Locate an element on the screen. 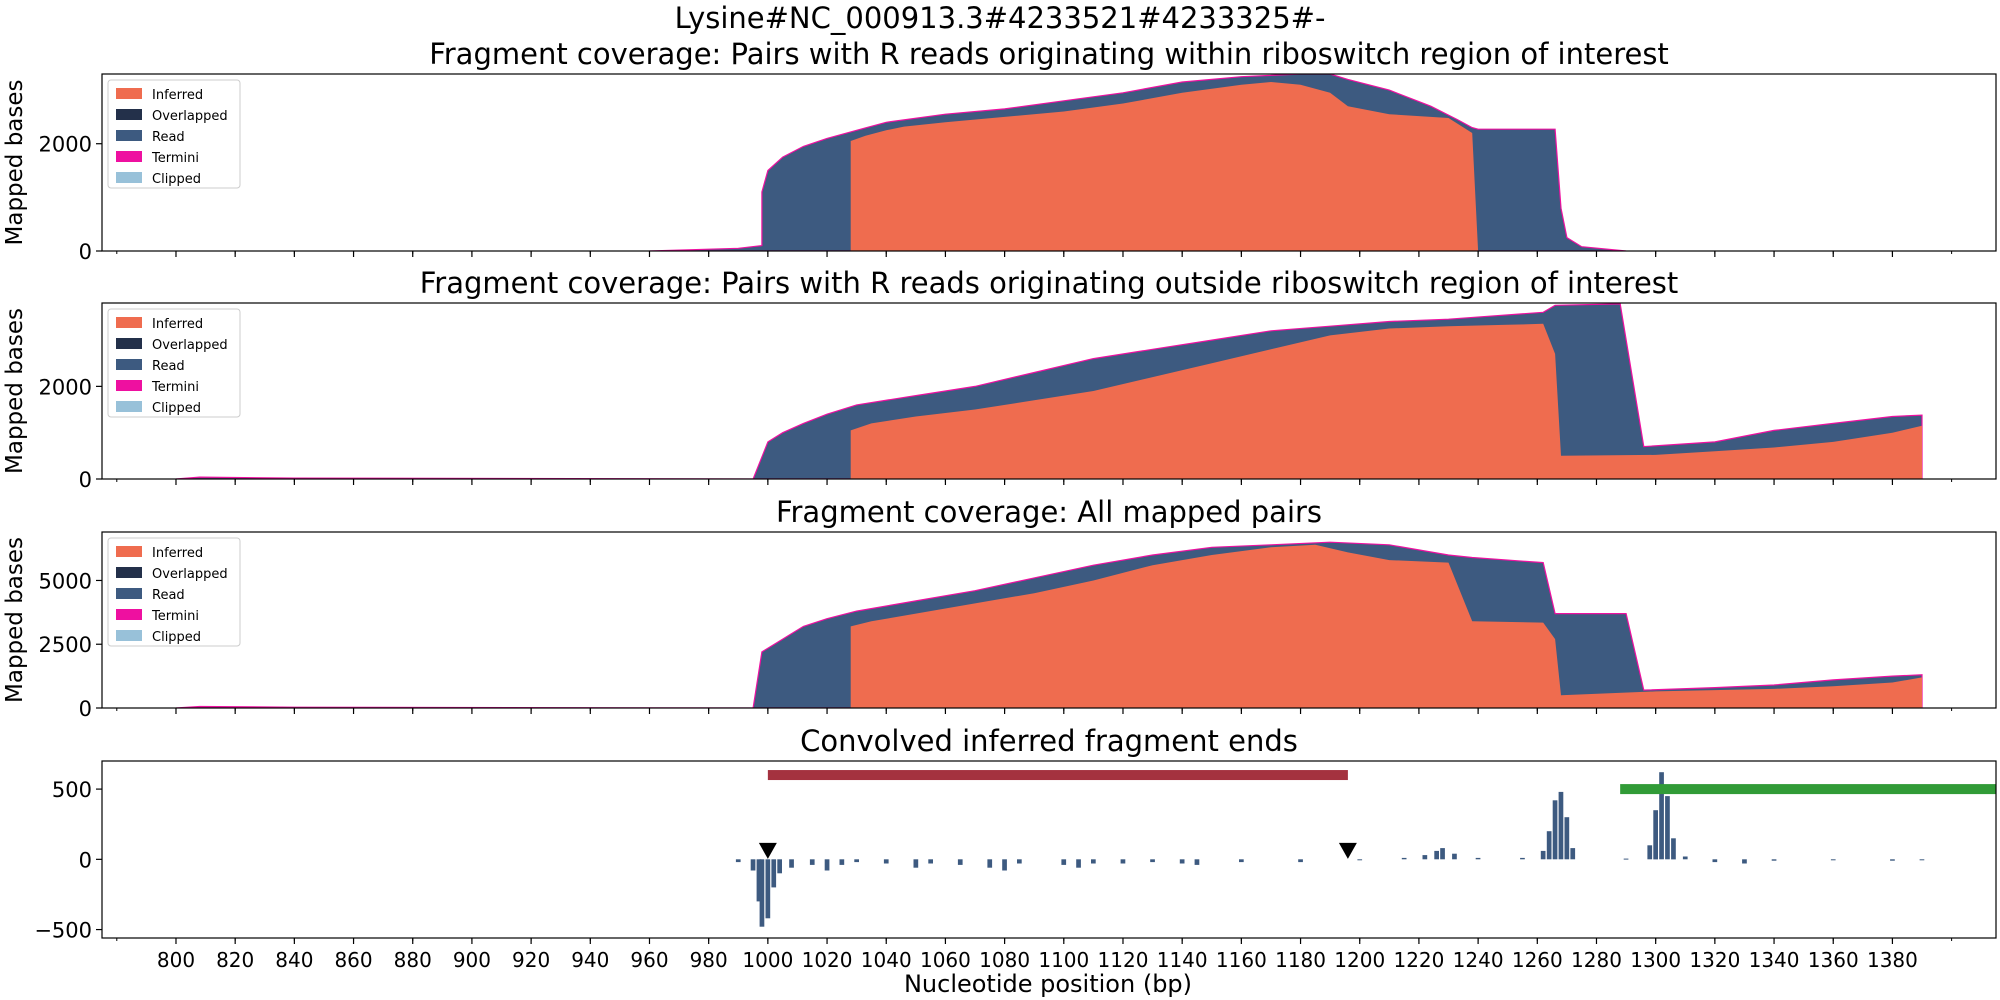 The width and height of the screenshot is (2000, 1000). x-tick-label: 1060 is located at coordinates (945, 960).